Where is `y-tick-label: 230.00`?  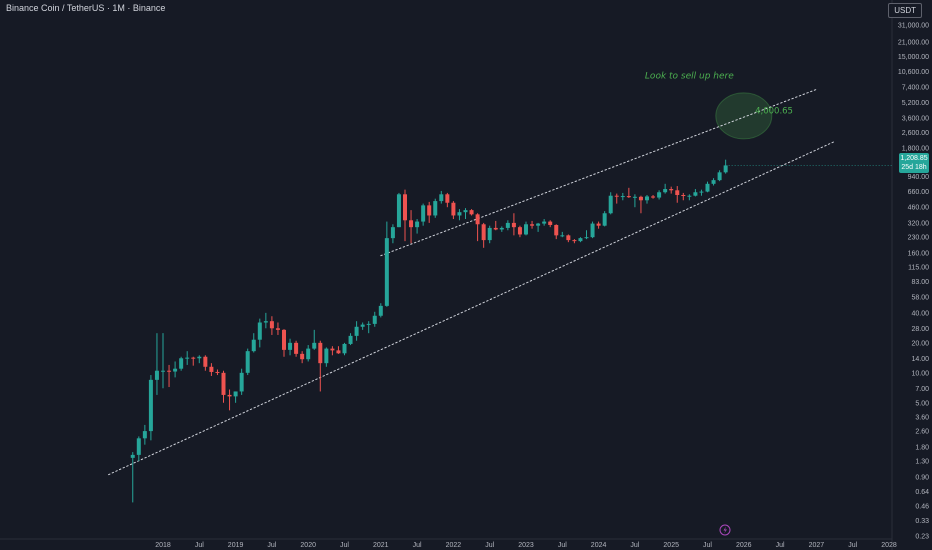
y-tick-label: 230.00 is located at coordinates (919, 238).